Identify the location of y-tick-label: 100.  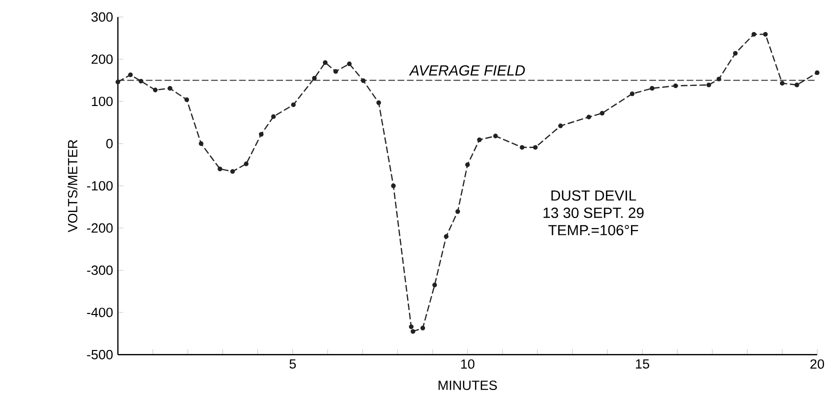
(102, 101).